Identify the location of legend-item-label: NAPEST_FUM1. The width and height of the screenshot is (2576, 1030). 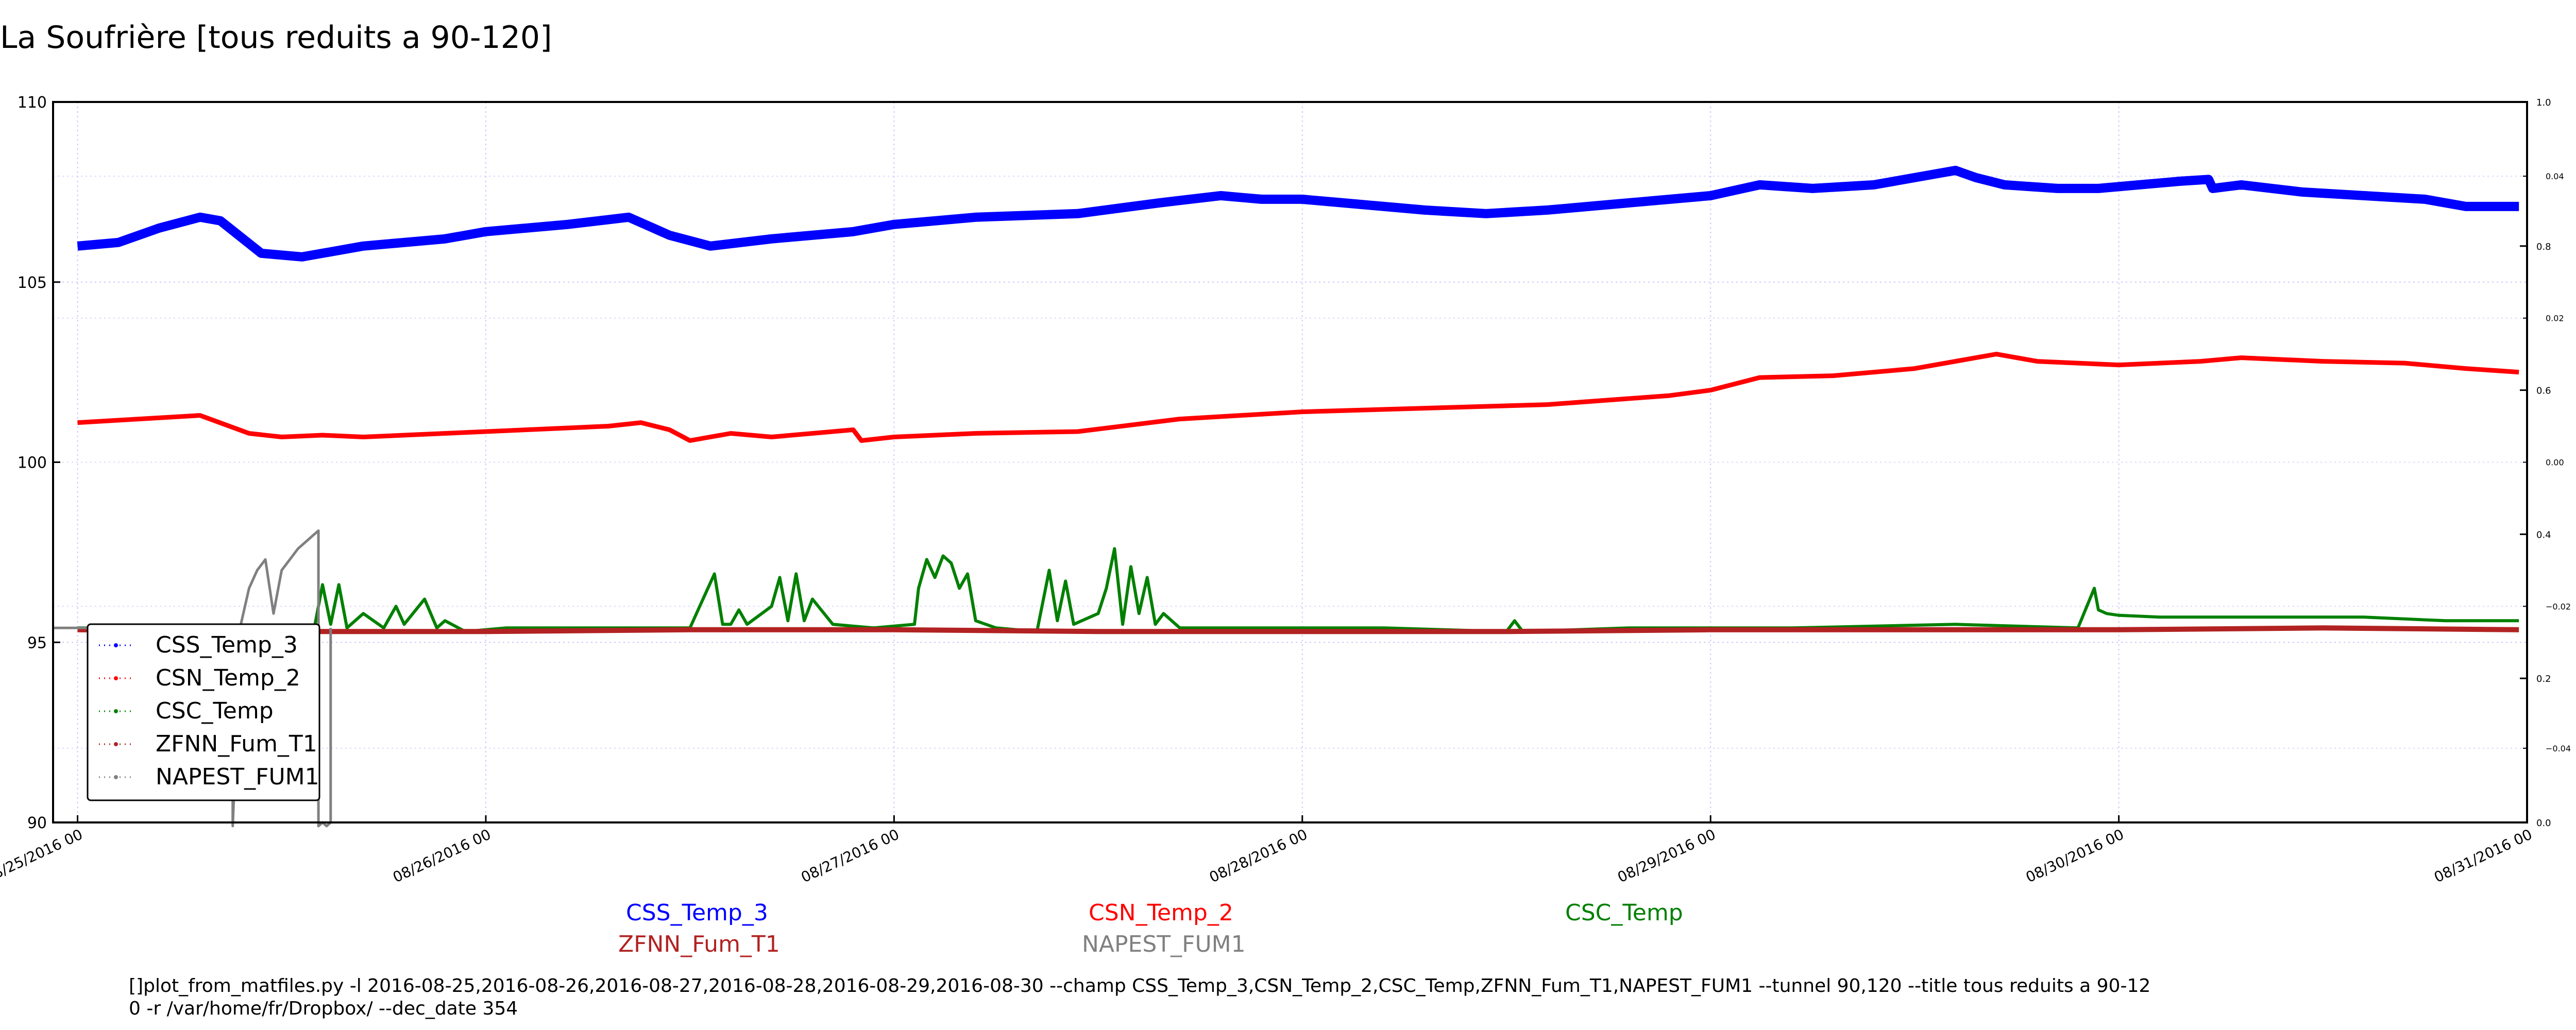
(237, 777).